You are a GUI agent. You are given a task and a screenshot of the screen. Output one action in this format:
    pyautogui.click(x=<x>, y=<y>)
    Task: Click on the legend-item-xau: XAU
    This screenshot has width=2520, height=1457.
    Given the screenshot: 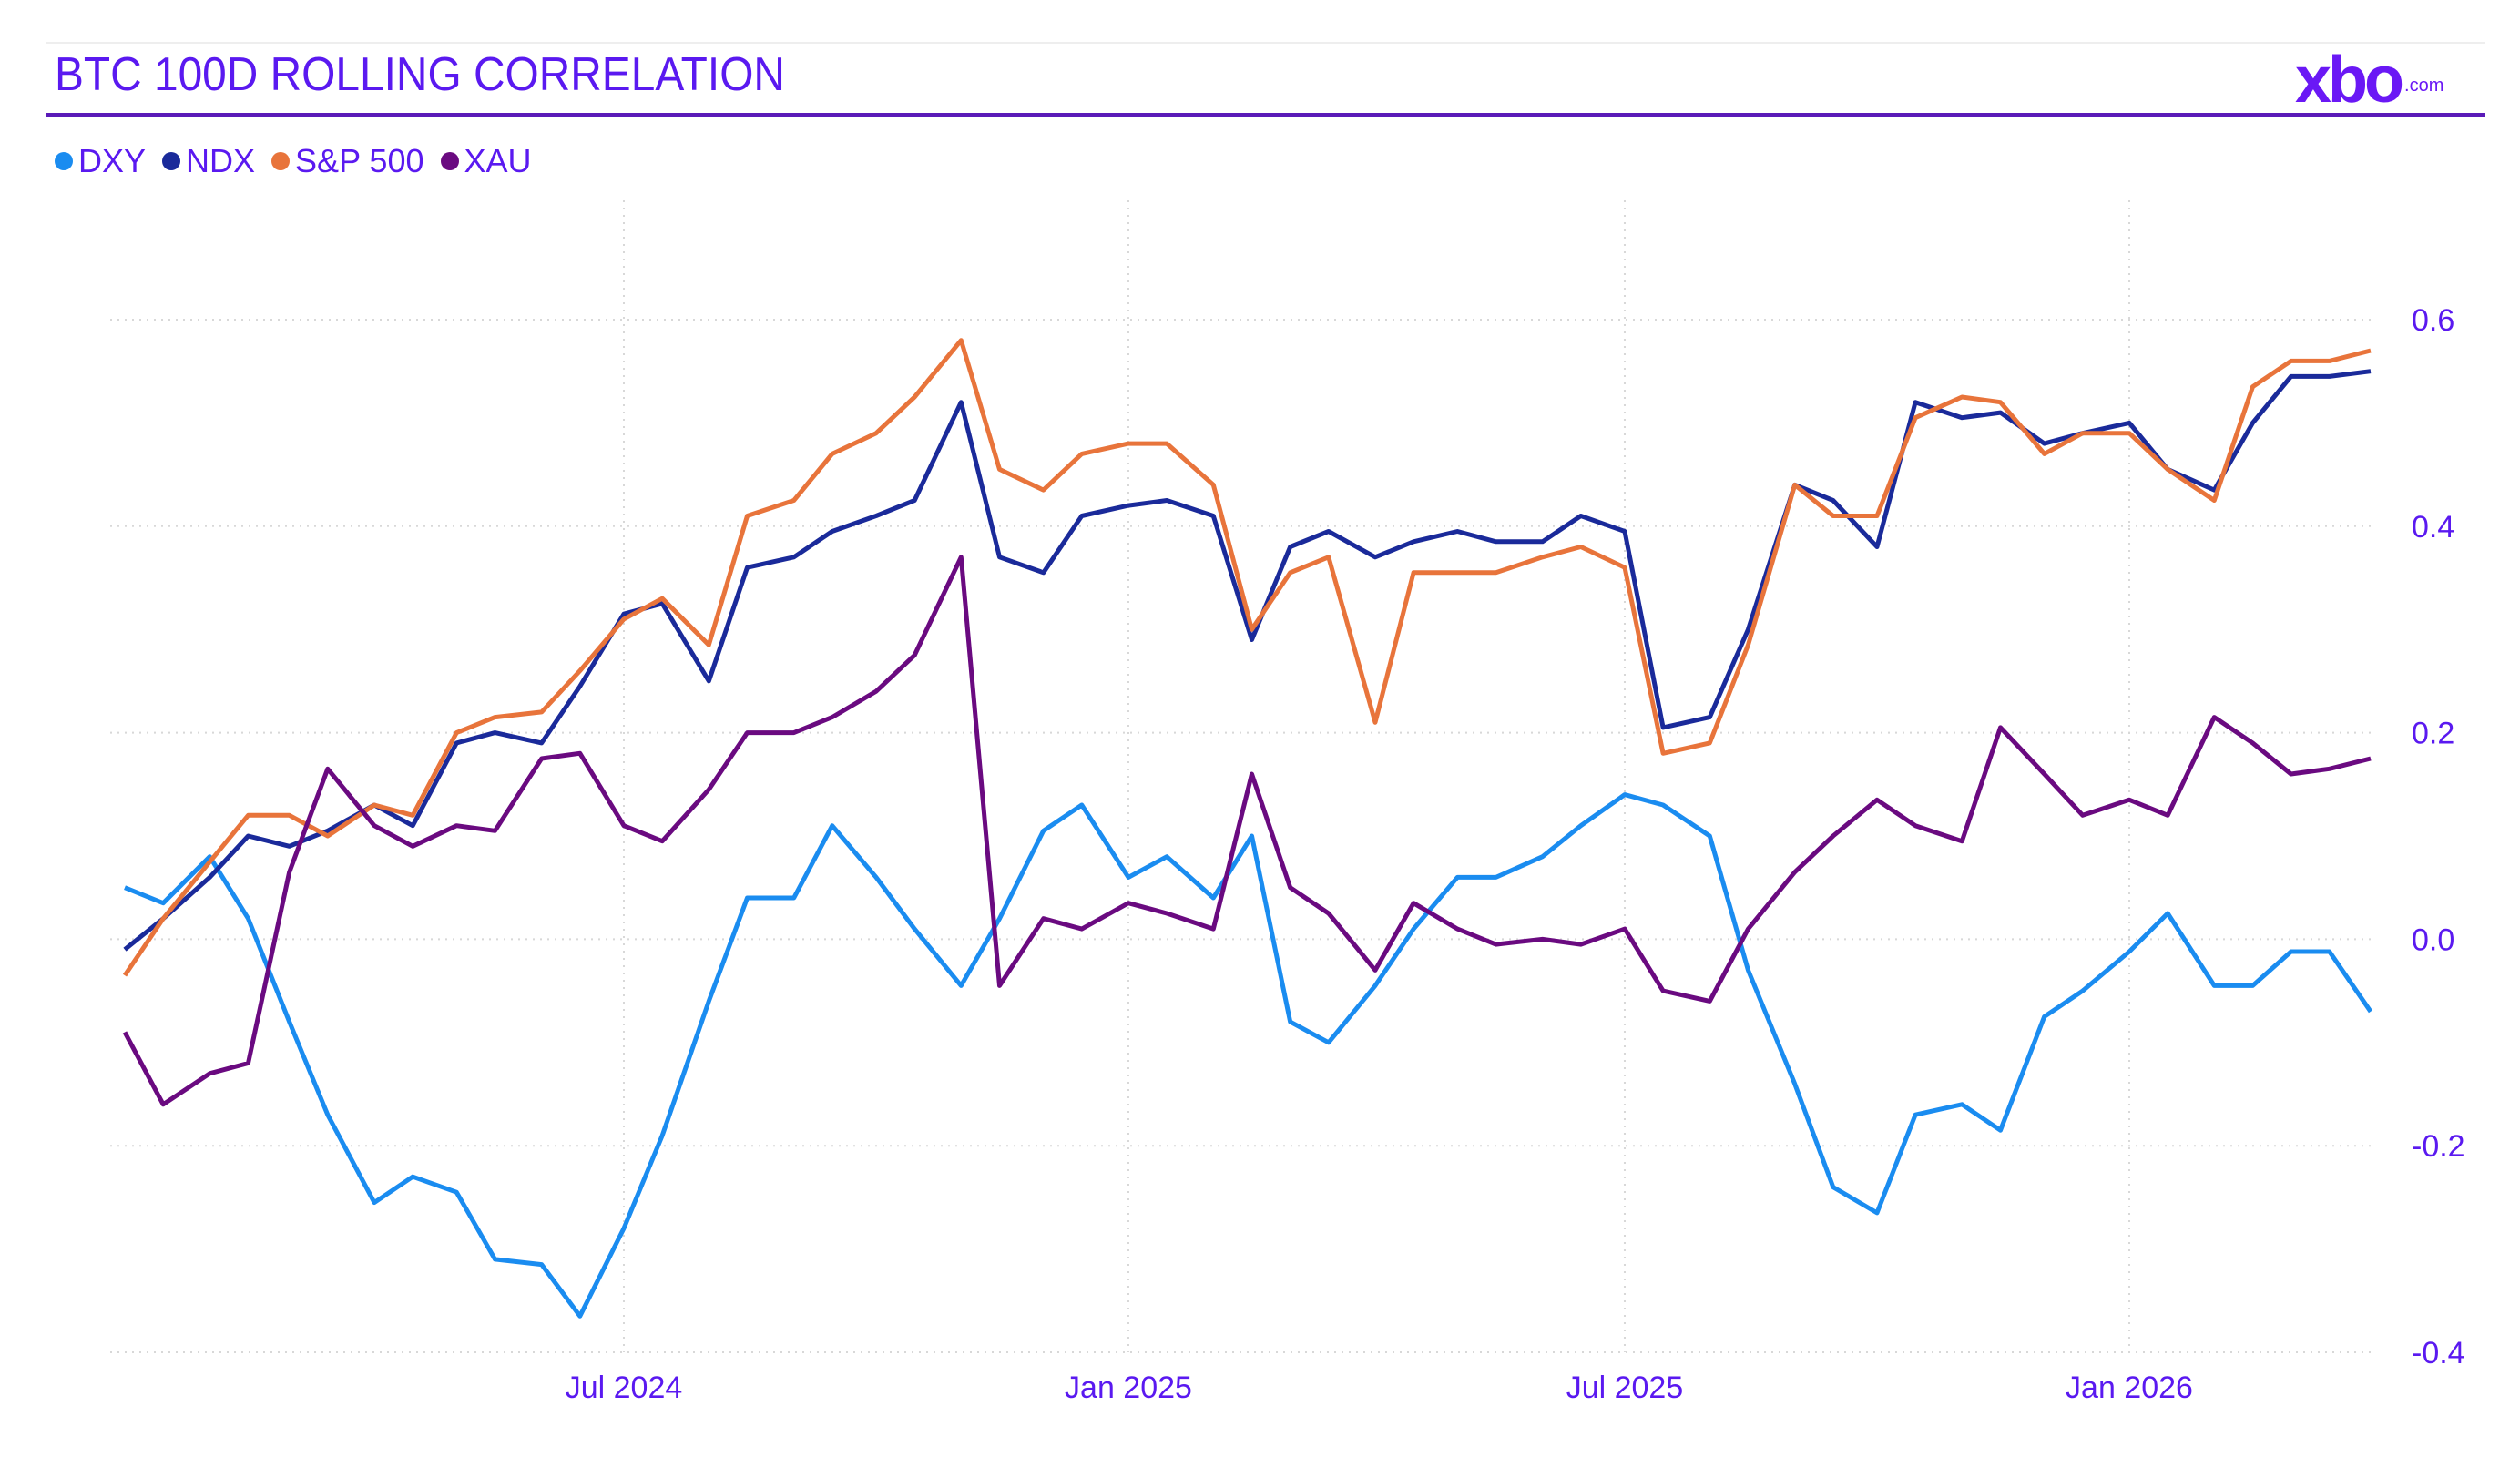 What is the action you would take?
    pyautogui.click(x=486, y=161)
    